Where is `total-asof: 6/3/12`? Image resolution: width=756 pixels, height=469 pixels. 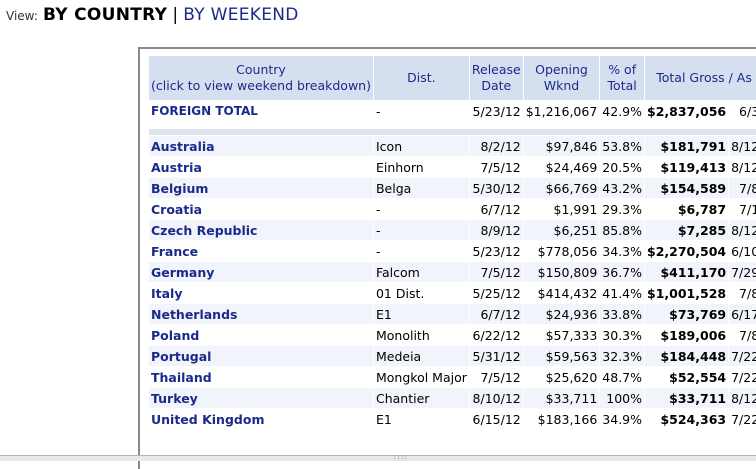
total-asof: 6/3/12 is located at coordinates (742, 111).